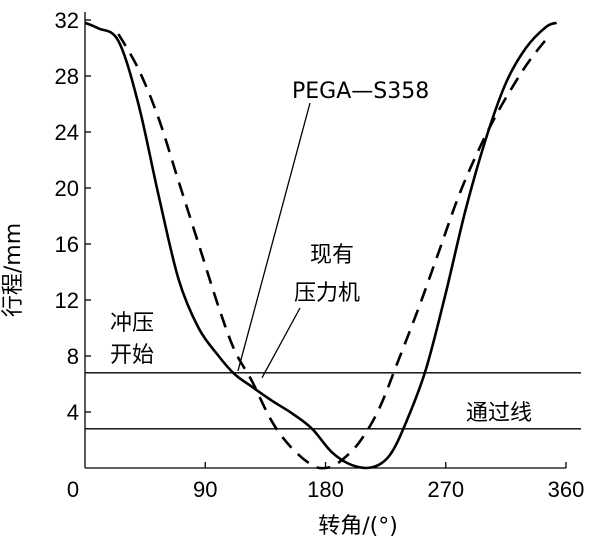  Describe the element at coordinates (67, 132) in the screenshot. I see `y-tick-label: 24` at that location.